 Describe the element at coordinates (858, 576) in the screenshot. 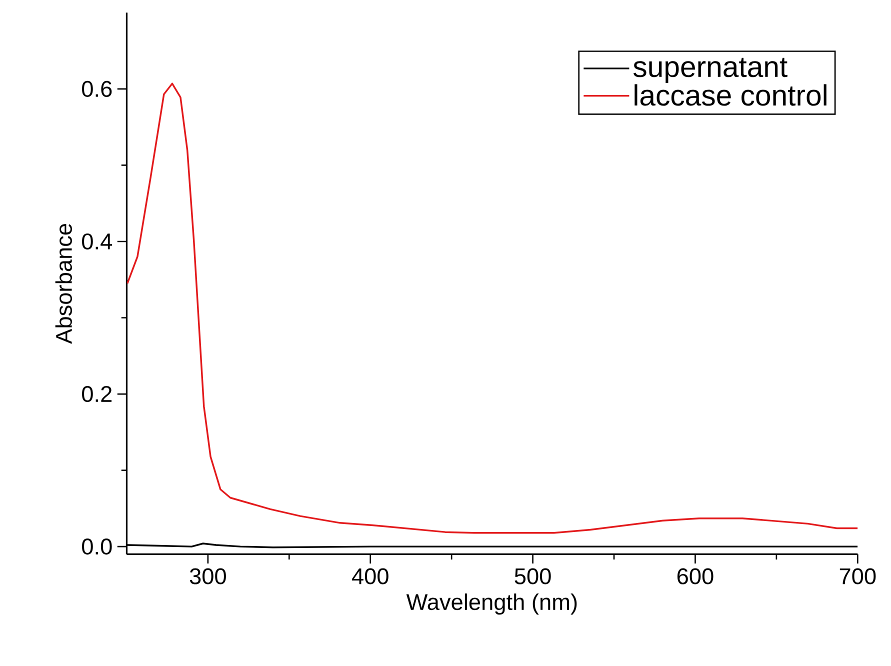

I see `x-tick-label: 700` at that location.